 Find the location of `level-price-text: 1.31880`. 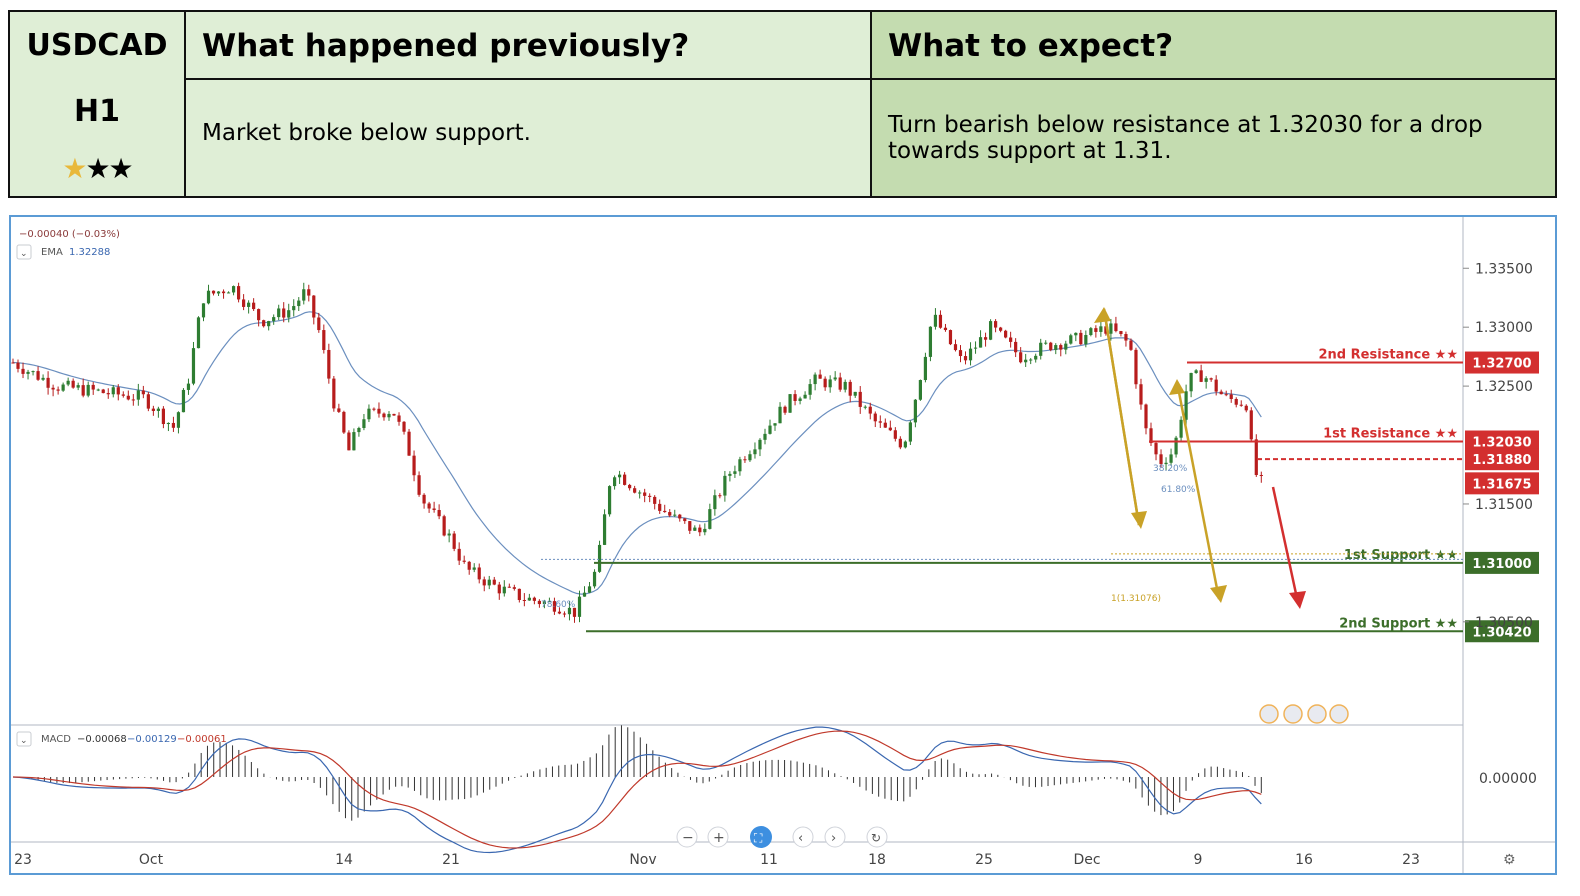

level-price-text: 1.31880 is located at coordinates (1501, 460).